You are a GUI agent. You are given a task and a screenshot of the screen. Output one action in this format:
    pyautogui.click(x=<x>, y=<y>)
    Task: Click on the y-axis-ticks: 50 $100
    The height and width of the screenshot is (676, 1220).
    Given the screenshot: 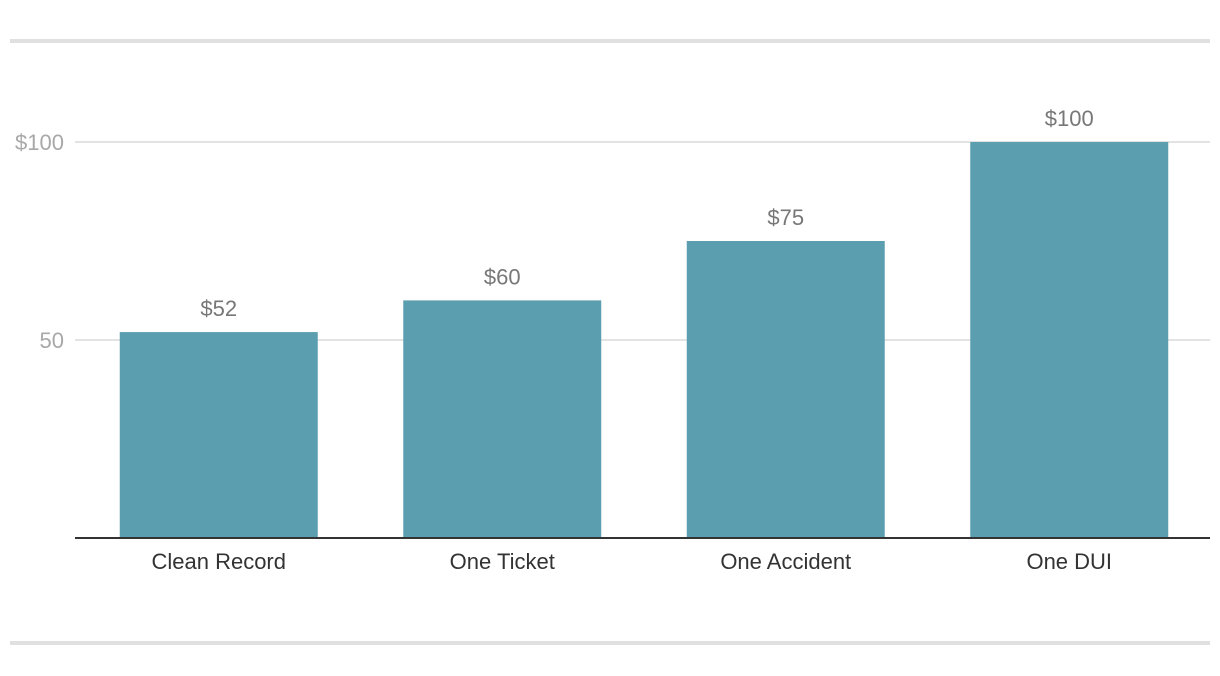 What is the action you would take?
    pyautogui.click(x=39, y=241)
    